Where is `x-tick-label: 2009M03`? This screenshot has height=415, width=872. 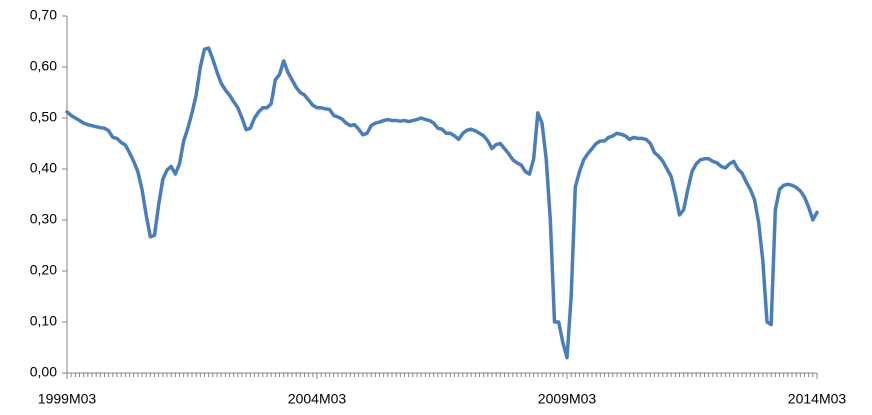 x-tick-label: 2009M03 is located at coordinates (567, 399).